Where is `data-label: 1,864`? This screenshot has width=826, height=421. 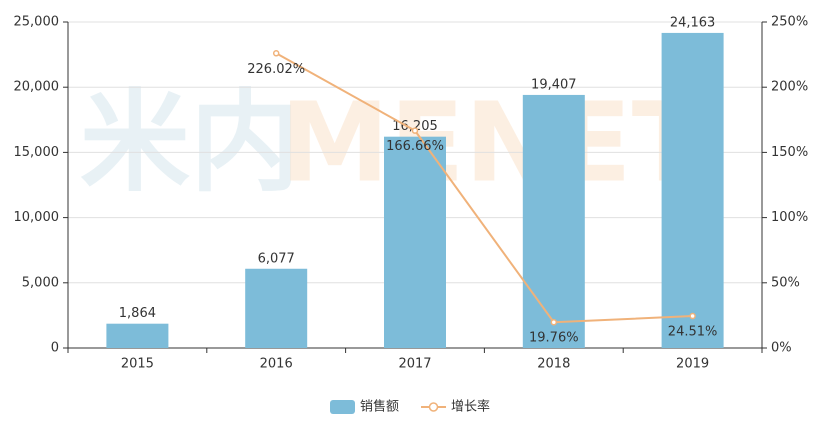 data-label: 1,864 is located at coordinates (137, 313).